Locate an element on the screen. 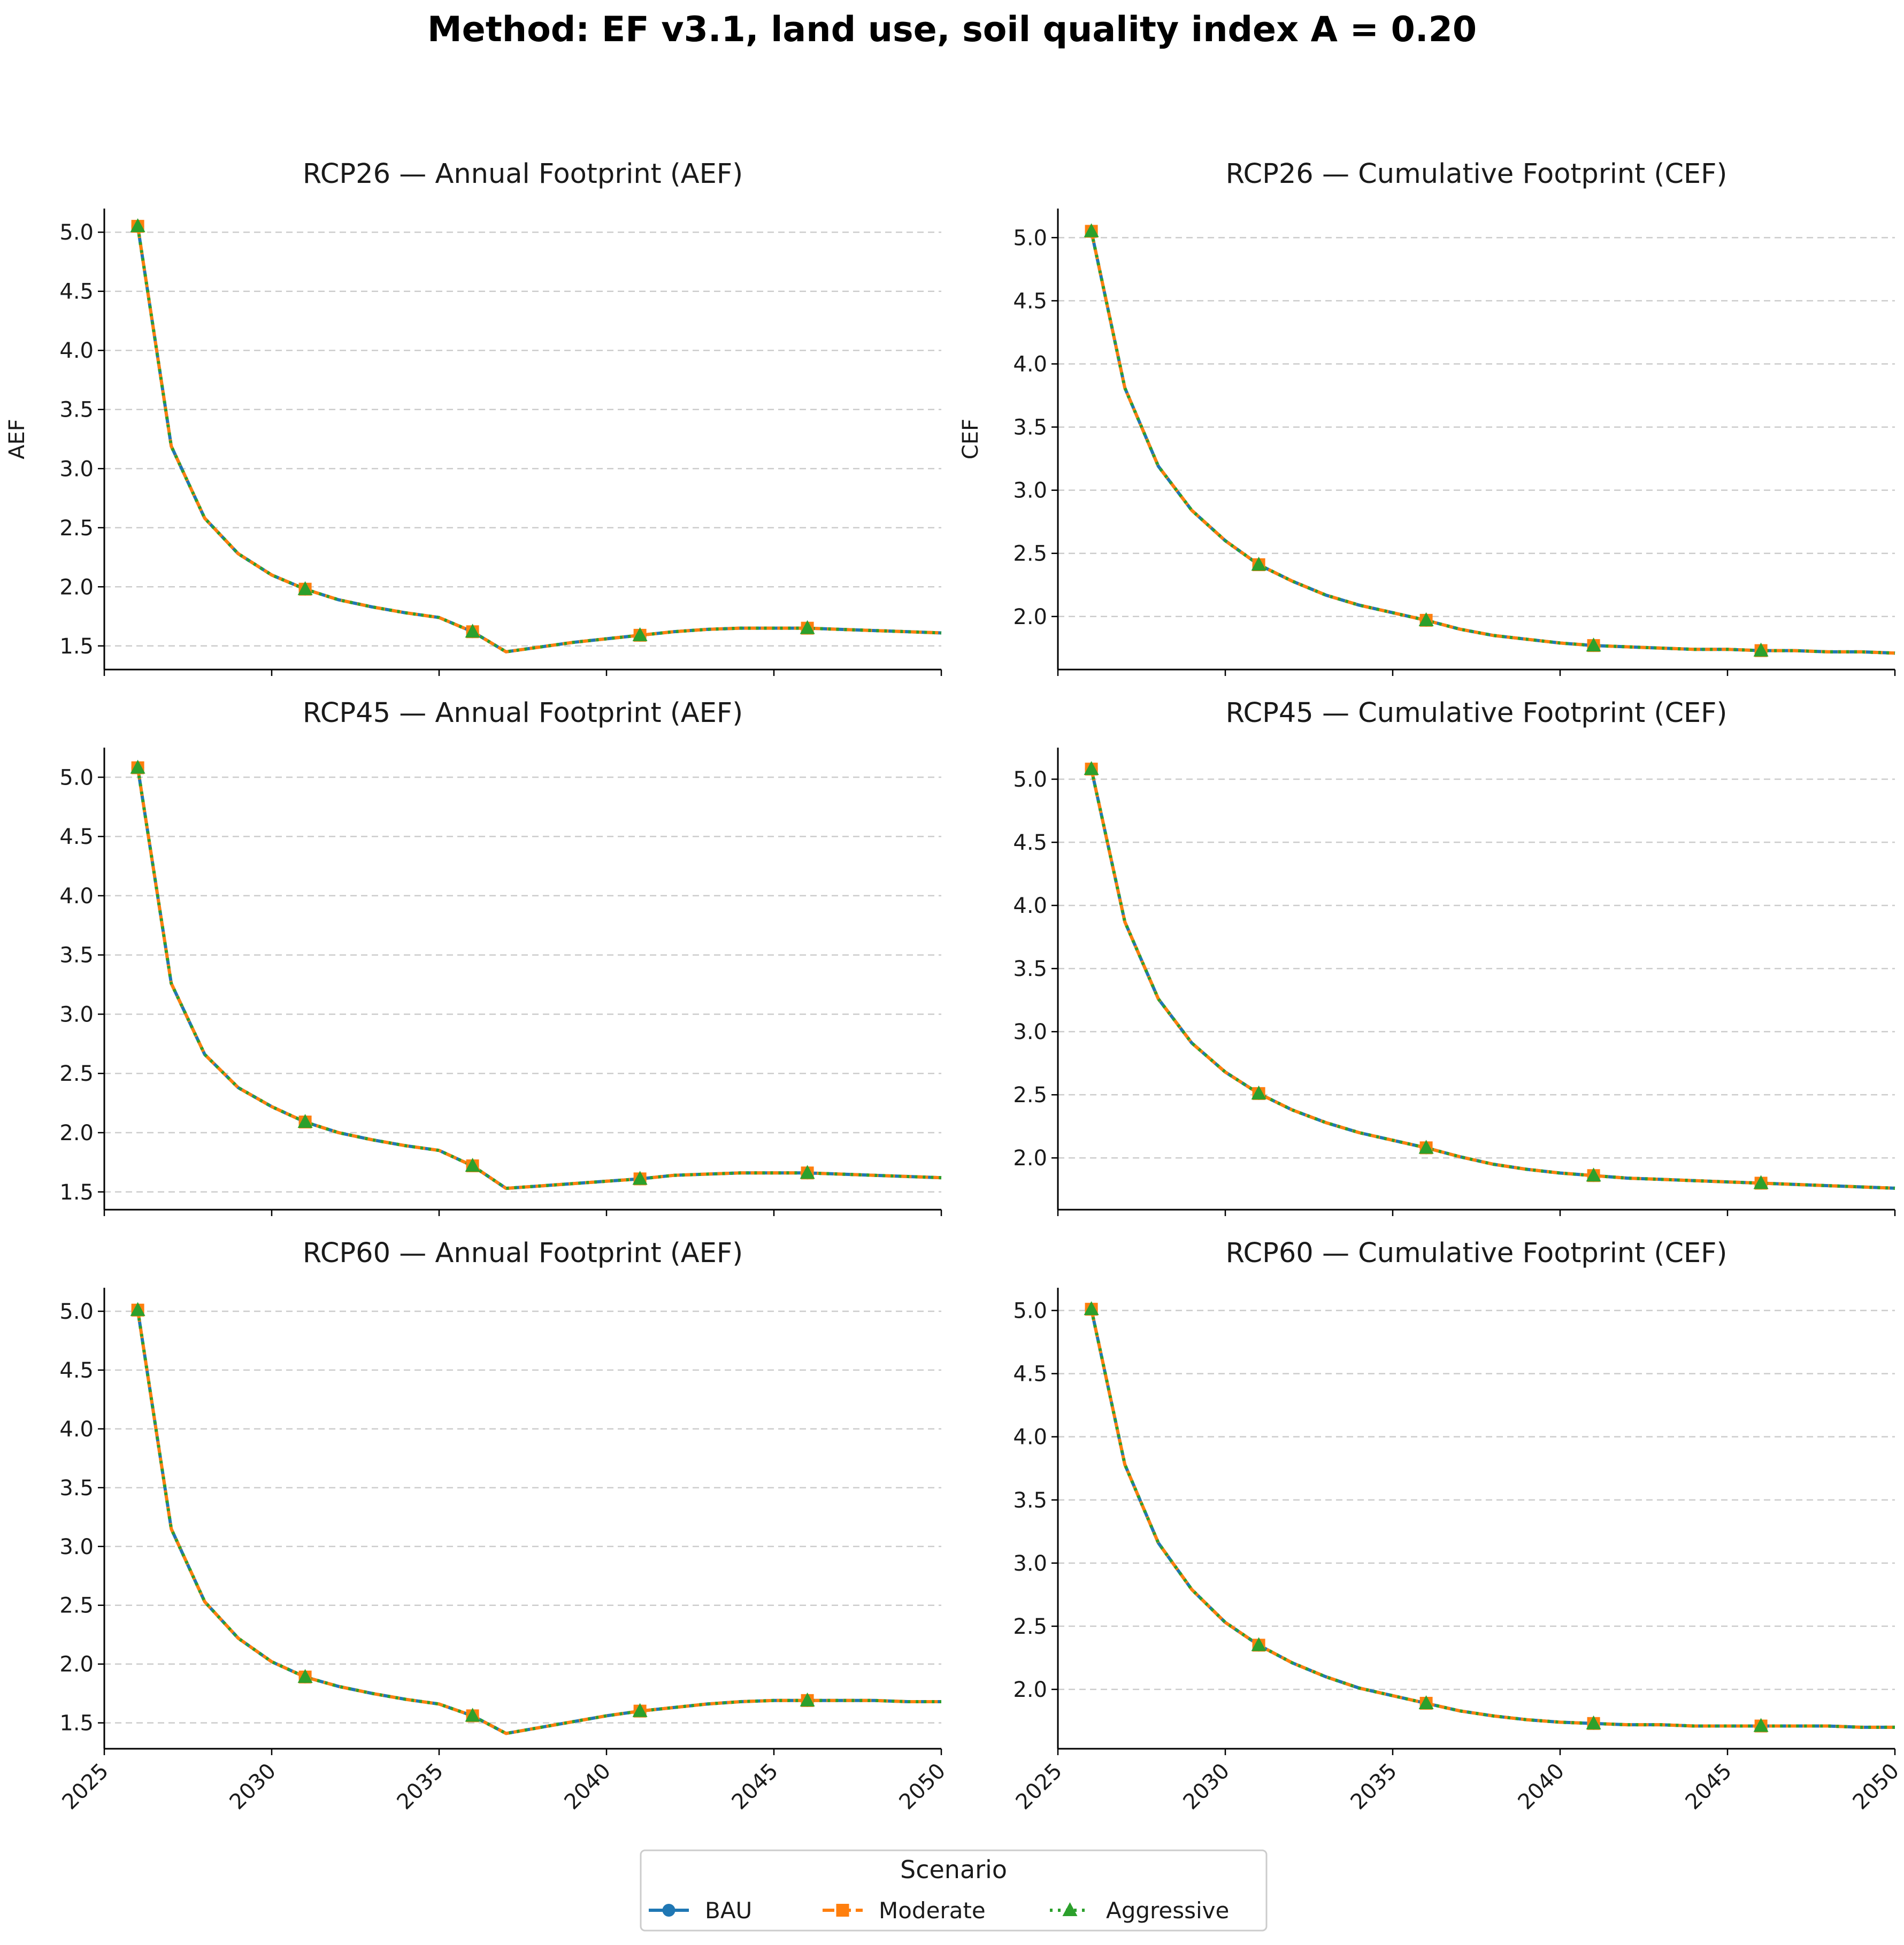 The width and height of the screenshot is (1904, 1945). y-axis-label: AEF is located at coordinates (17, 439).